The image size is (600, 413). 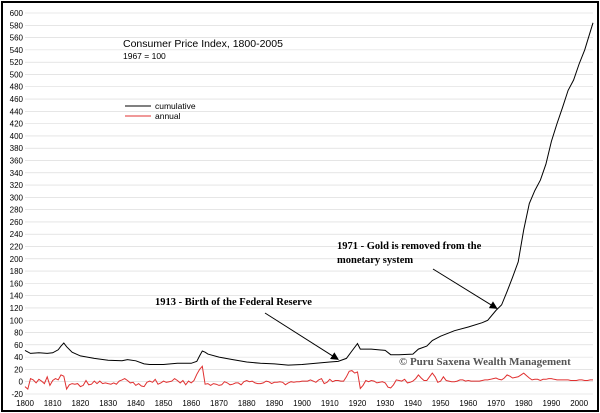 What do you see at coordinates (18, 369) in the screenshot?
I see `y-tick-label: 20` at bounding box center [18, 369].